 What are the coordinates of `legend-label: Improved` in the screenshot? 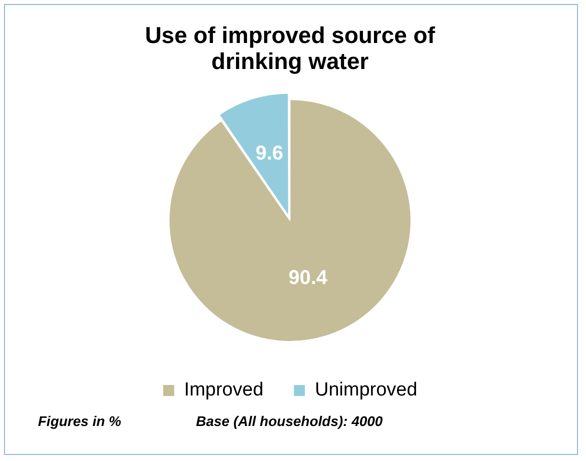 It's located at (224, 390).